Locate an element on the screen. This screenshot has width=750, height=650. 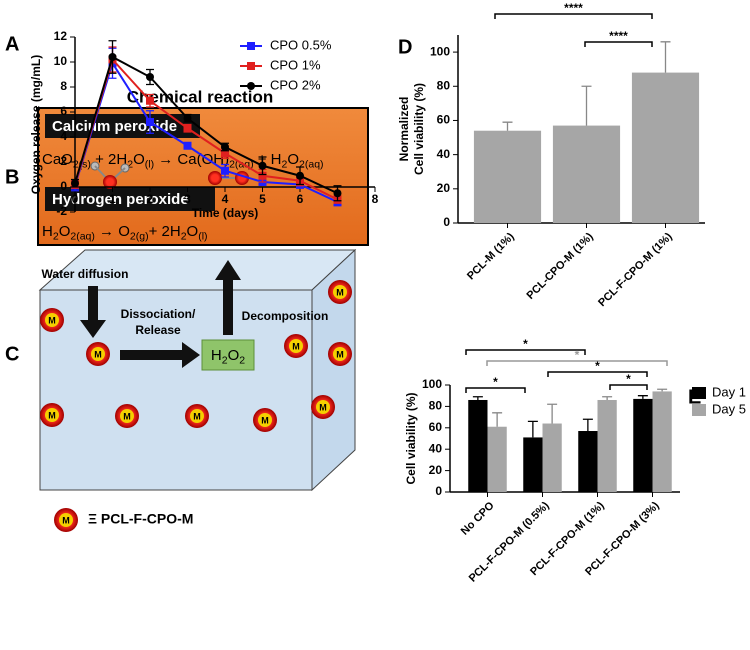
panel-label: C is located at coordinates (12, 354).